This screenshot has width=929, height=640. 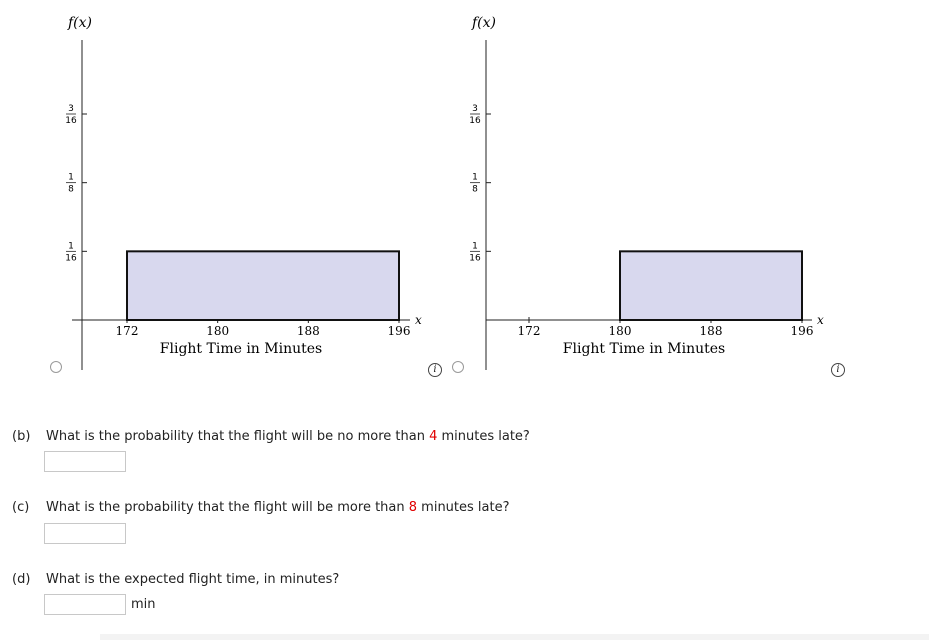 What do you see at coordinates (21, 507) in the screenshot?
I see `part-label: (c)` at bounding box center [21, 507].